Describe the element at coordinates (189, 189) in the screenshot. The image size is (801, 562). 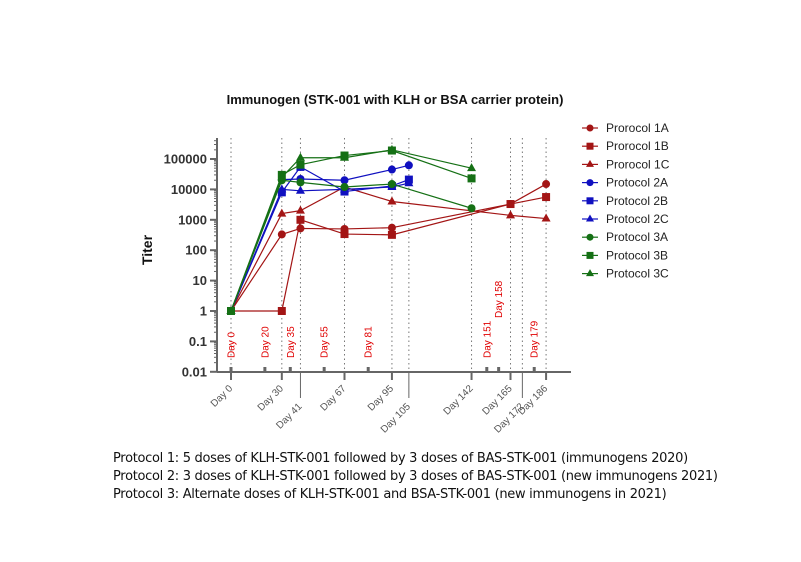
I see `y-tick-label: 10000` at that location.